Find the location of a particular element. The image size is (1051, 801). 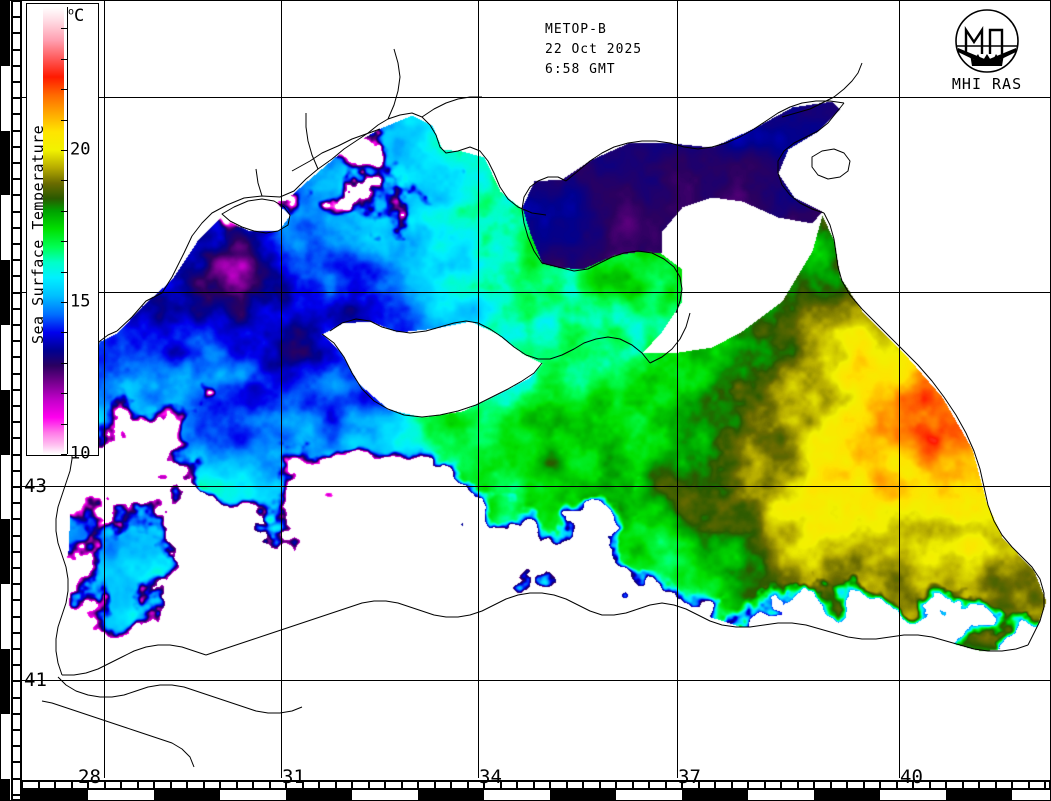

bottom-tick-ruler is located at coordinates (536, 785).